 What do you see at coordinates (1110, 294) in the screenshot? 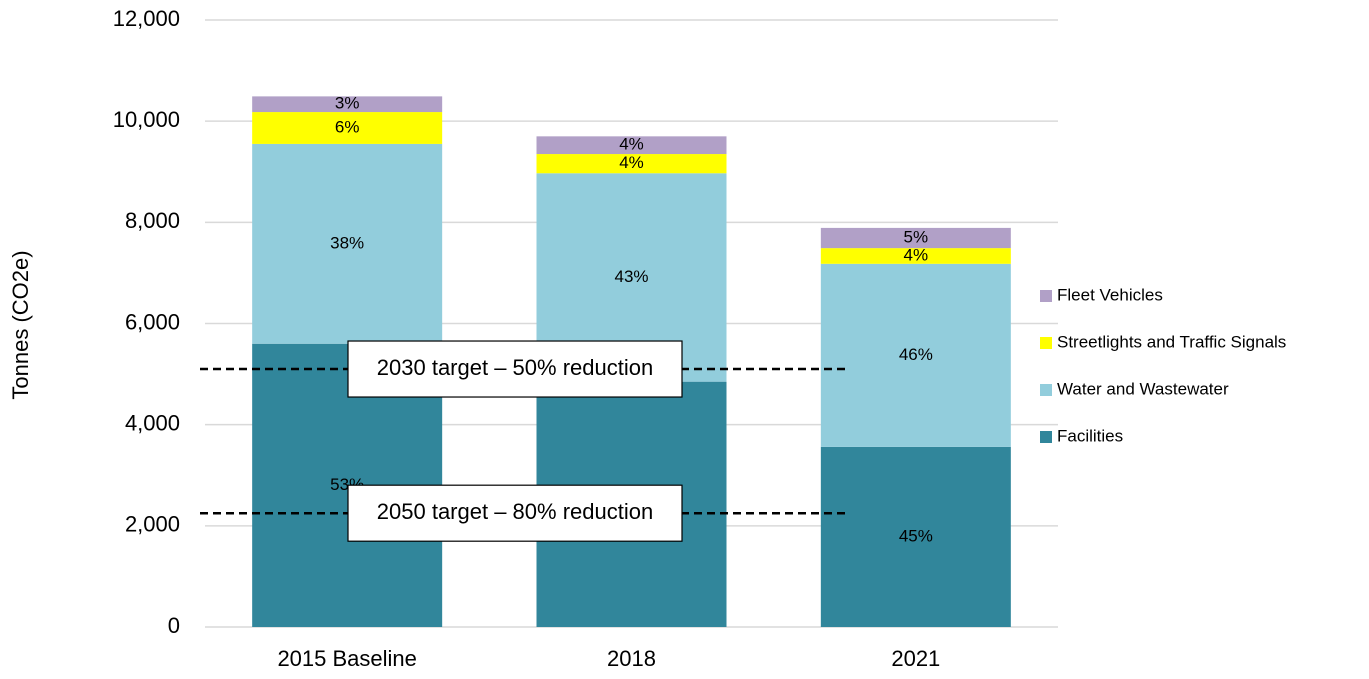
I see `legend-label: Fleet Vehicles` at bounding box center [1110, 294].